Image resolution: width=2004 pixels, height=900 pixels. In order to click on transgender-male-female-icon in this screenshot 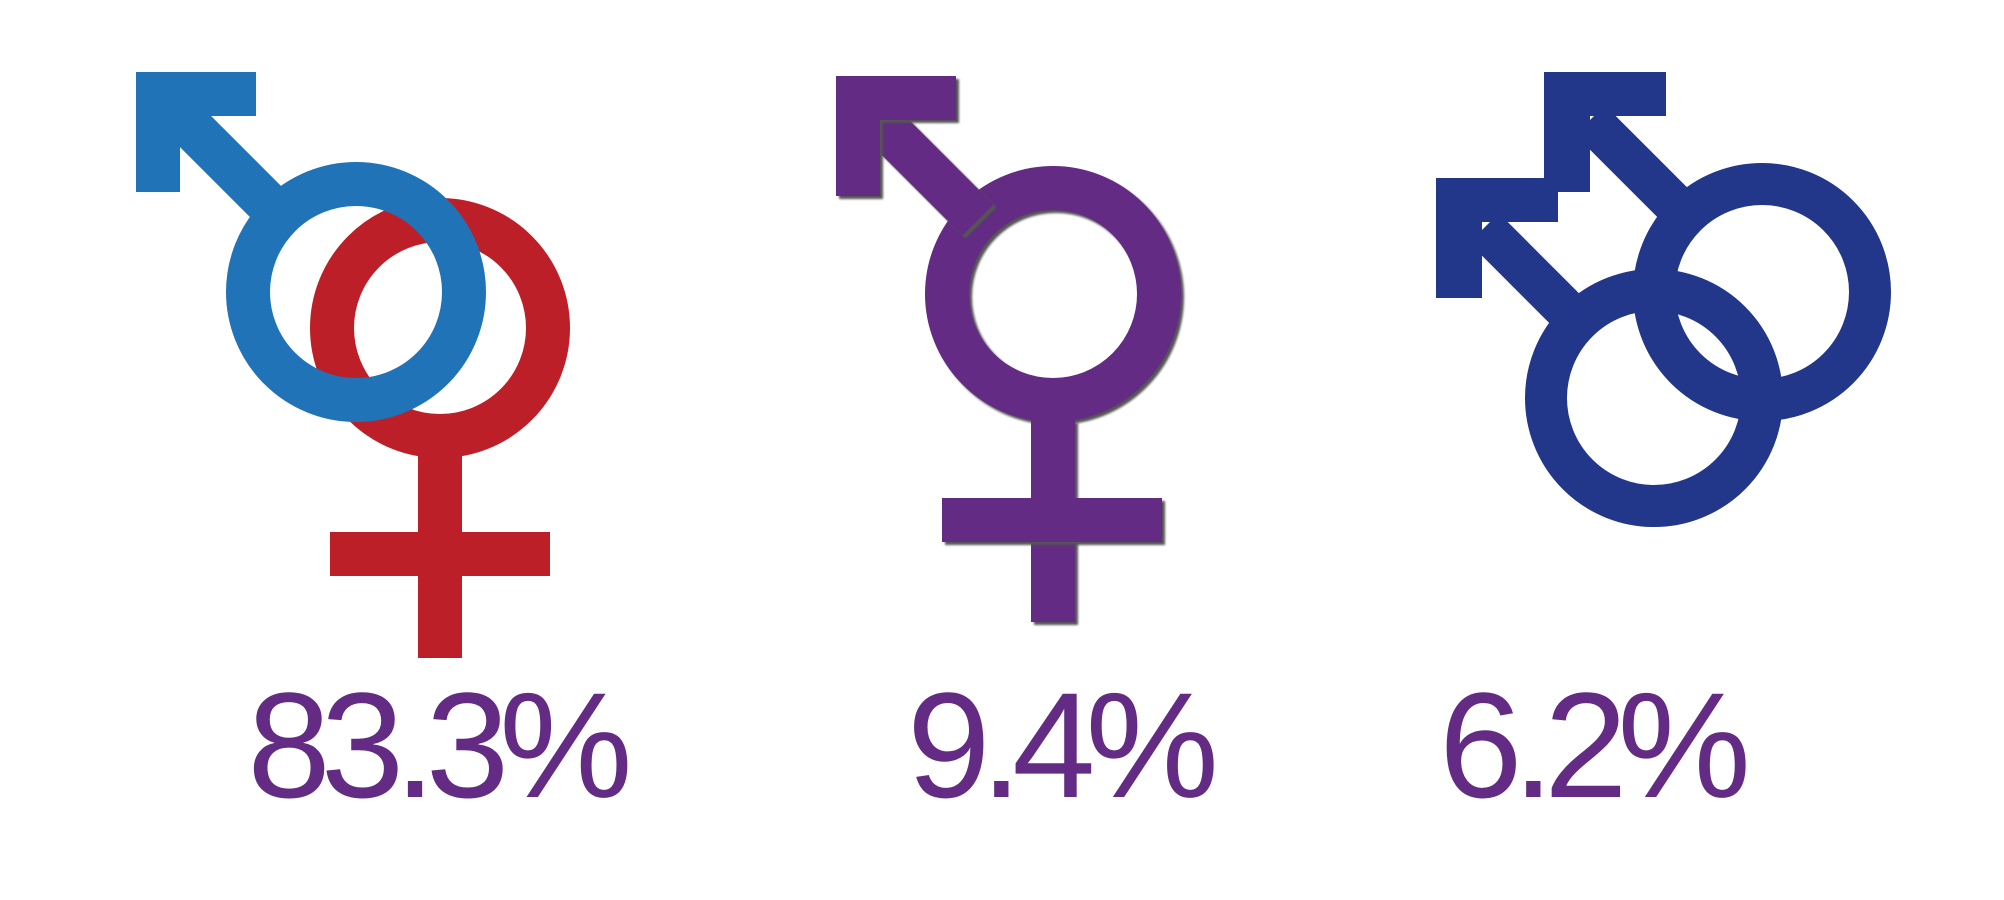, I will do `click(1008, 349)`.